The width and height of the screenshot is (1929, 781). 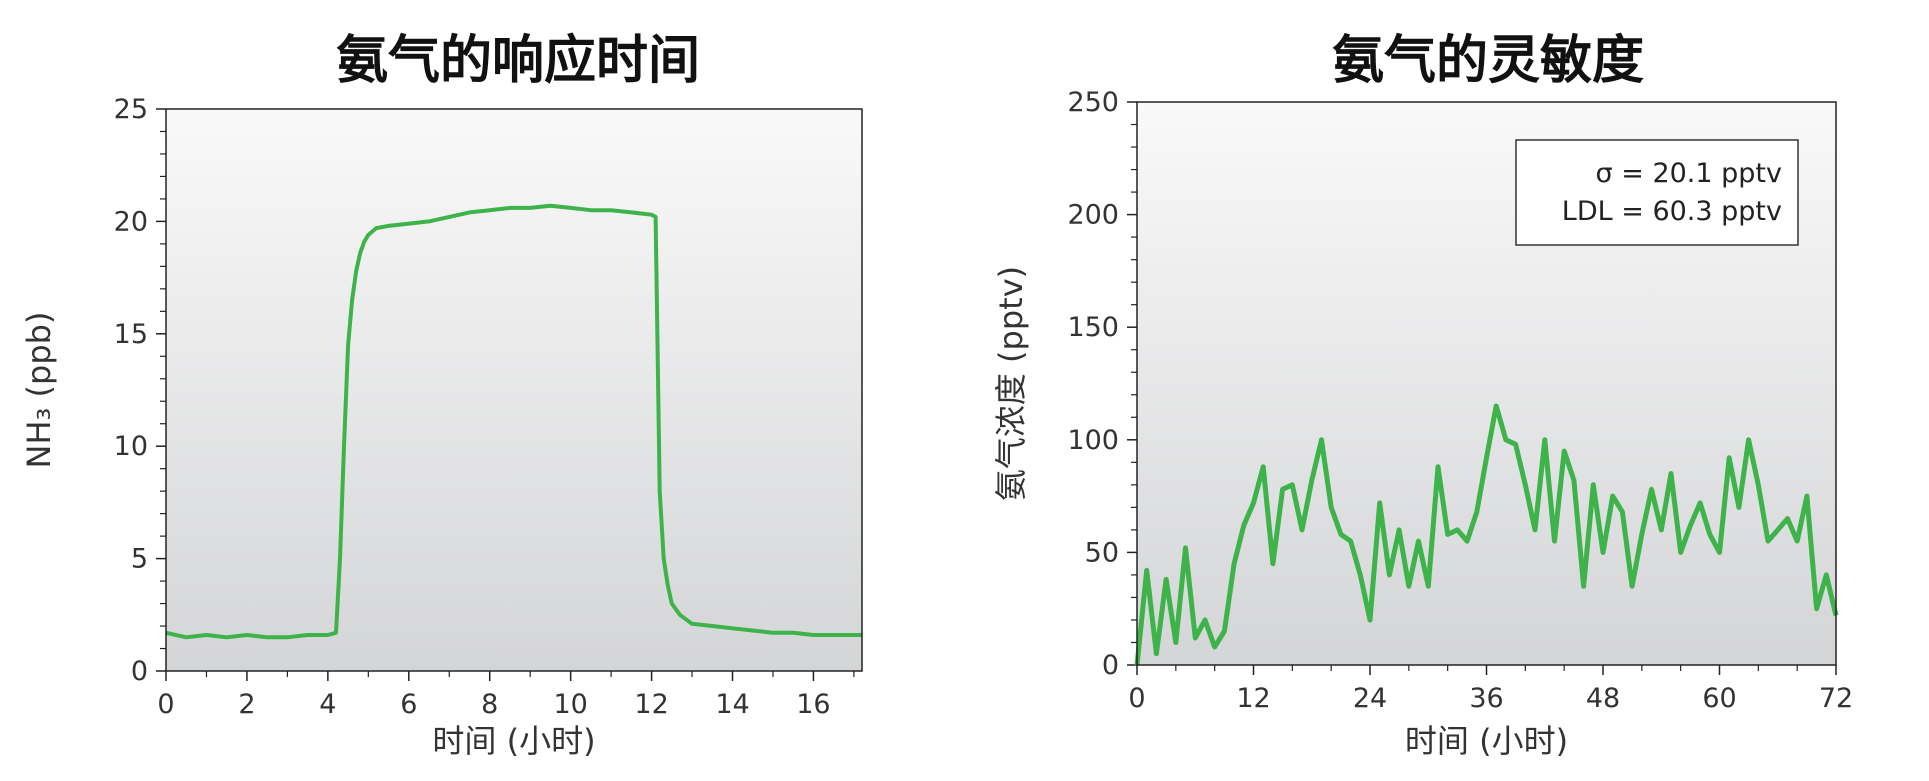 I want to click on y-axis-label-1: 氨气浓度 (pptv), so click(x=1011, y=383).